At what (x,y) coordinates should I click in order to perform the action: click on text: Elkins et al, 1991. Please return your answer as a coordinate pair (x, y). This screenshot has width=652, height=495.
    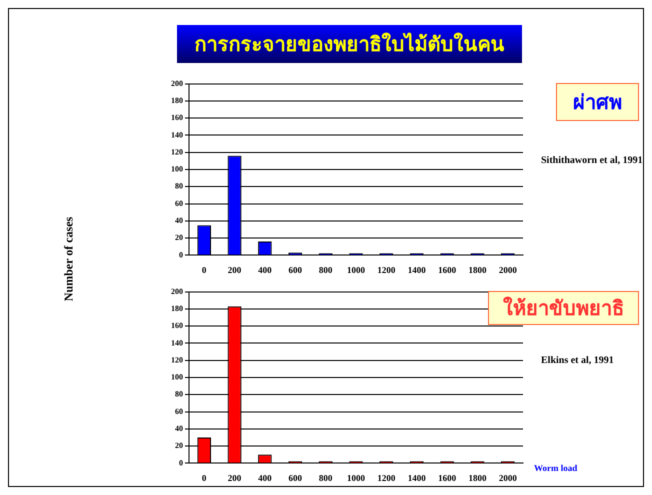
    Looking at the image, I should click on (577, 360).